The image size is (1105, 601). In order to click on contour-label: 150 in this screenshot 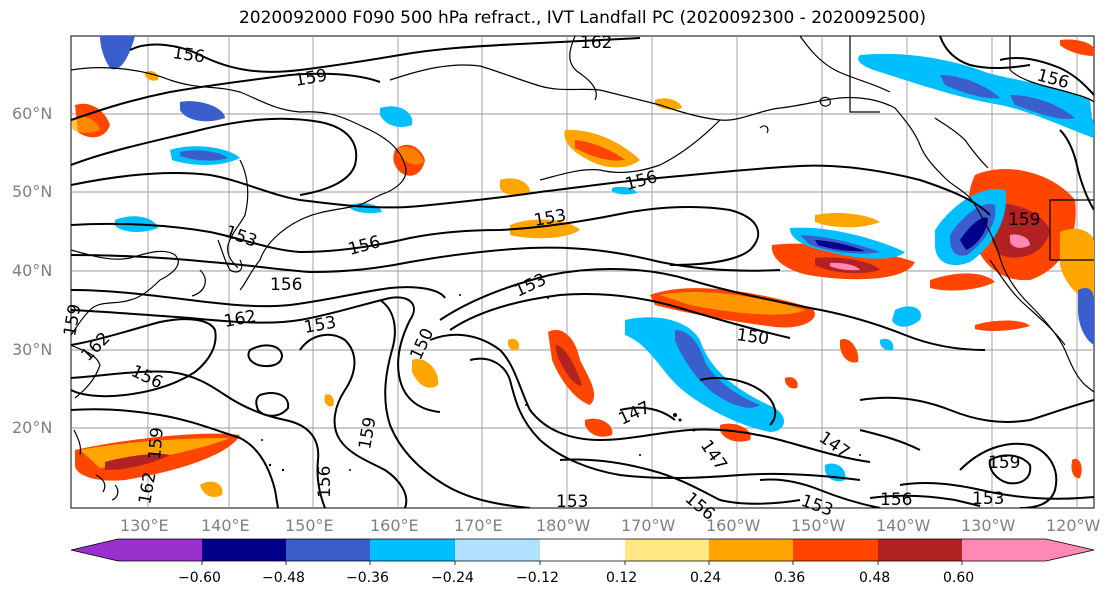, I will do `click(752, 337)`.